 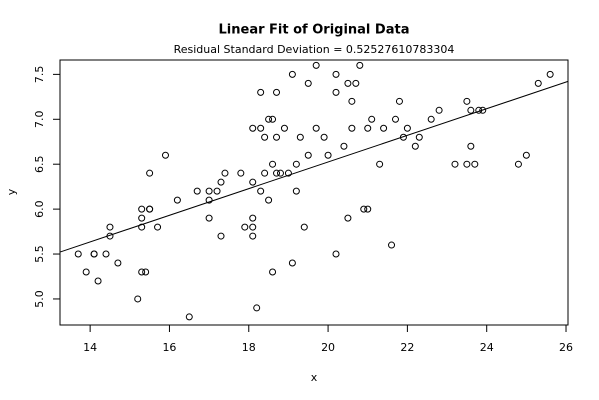 What do you see at coordinates (39, 164) in the screenshot?
I see `y-tick-label: 6.5` at bounding box center [39, 164].